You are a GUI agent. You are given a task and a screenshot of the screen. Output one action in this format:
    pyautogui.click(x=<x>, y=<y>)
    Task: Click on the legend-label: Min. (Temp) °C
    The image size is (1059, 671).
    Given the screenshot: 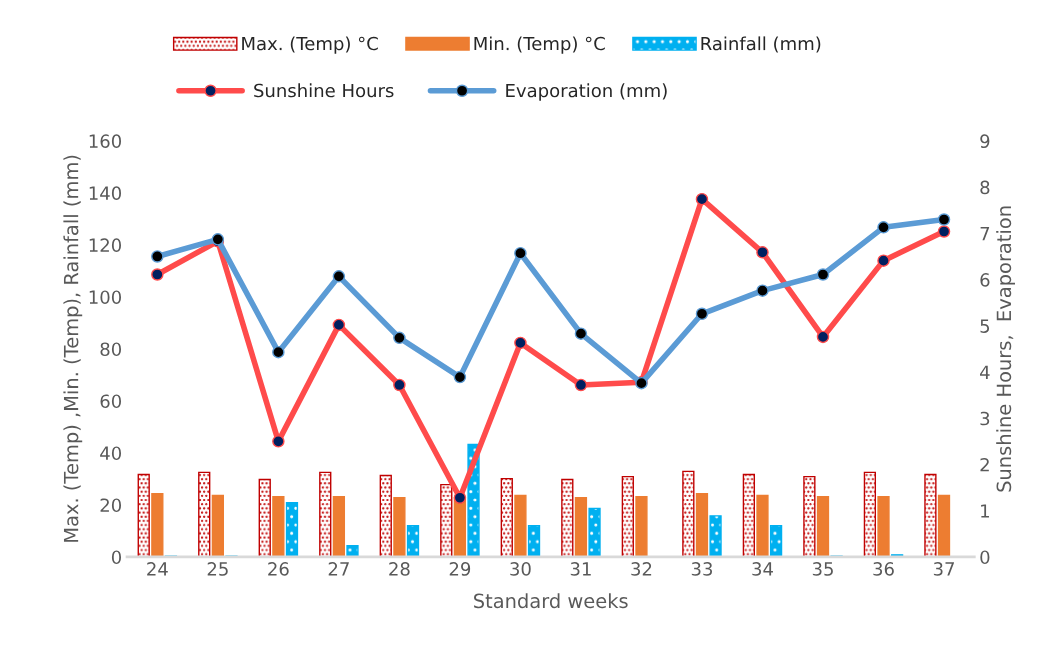 What is the action you would take?
    pyautogui.click(x=539, y=45)
    